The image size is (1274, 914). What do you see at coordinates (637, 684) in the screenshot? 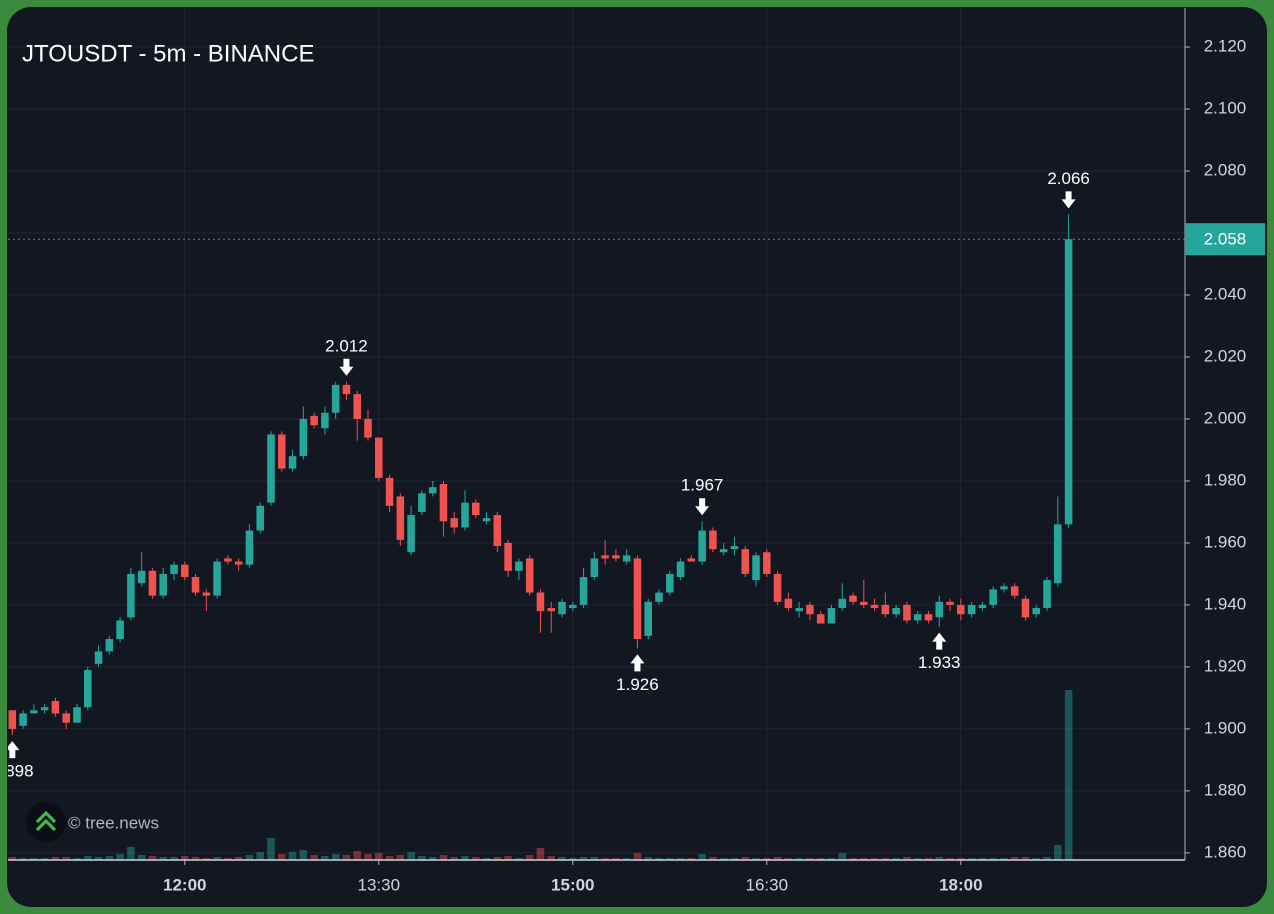
I see `marker-label: 1.926` at bounding box center [637, 684].